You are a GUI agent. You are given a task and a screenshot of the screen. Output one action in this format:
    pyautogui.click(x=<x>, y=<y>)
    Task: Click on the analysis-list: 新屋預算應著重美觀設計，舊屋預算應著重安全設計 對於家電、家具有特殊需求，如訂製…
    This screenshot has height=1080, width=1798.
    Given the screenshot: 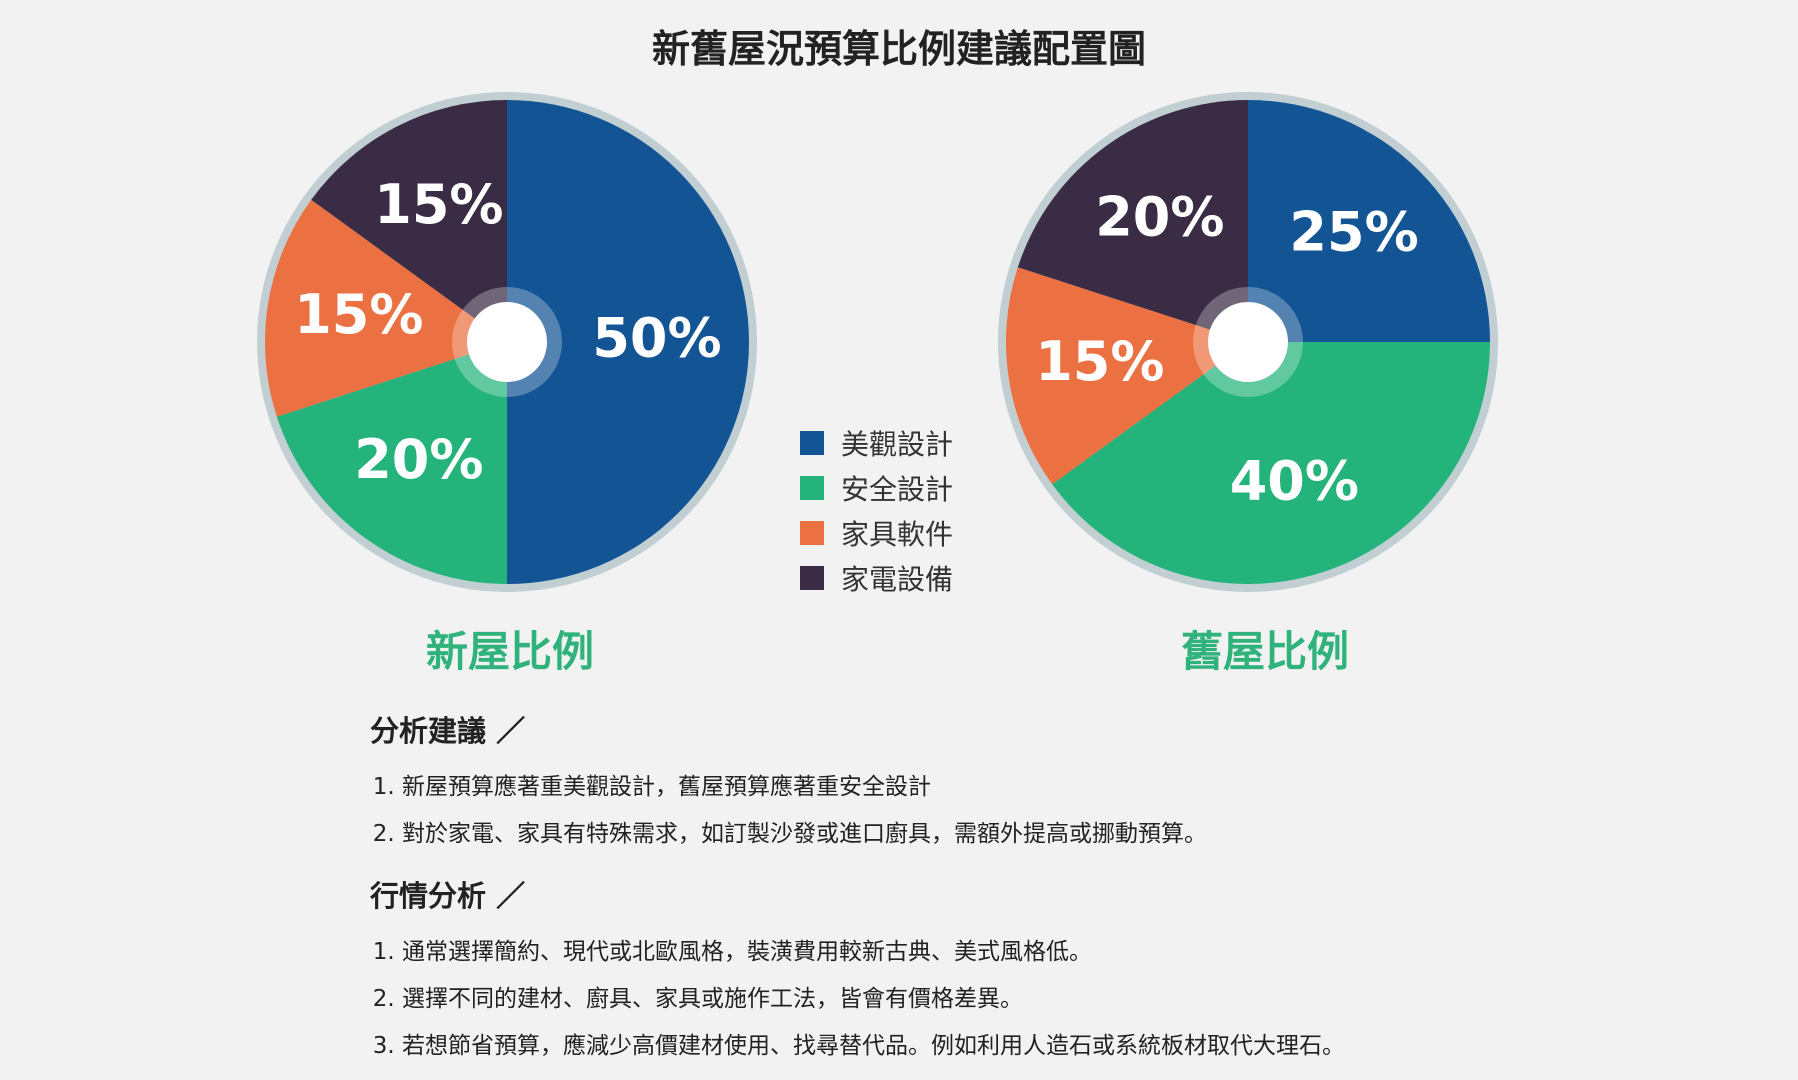 What is the action you would take?
    pyautogui.click(x=970, y=811)
    